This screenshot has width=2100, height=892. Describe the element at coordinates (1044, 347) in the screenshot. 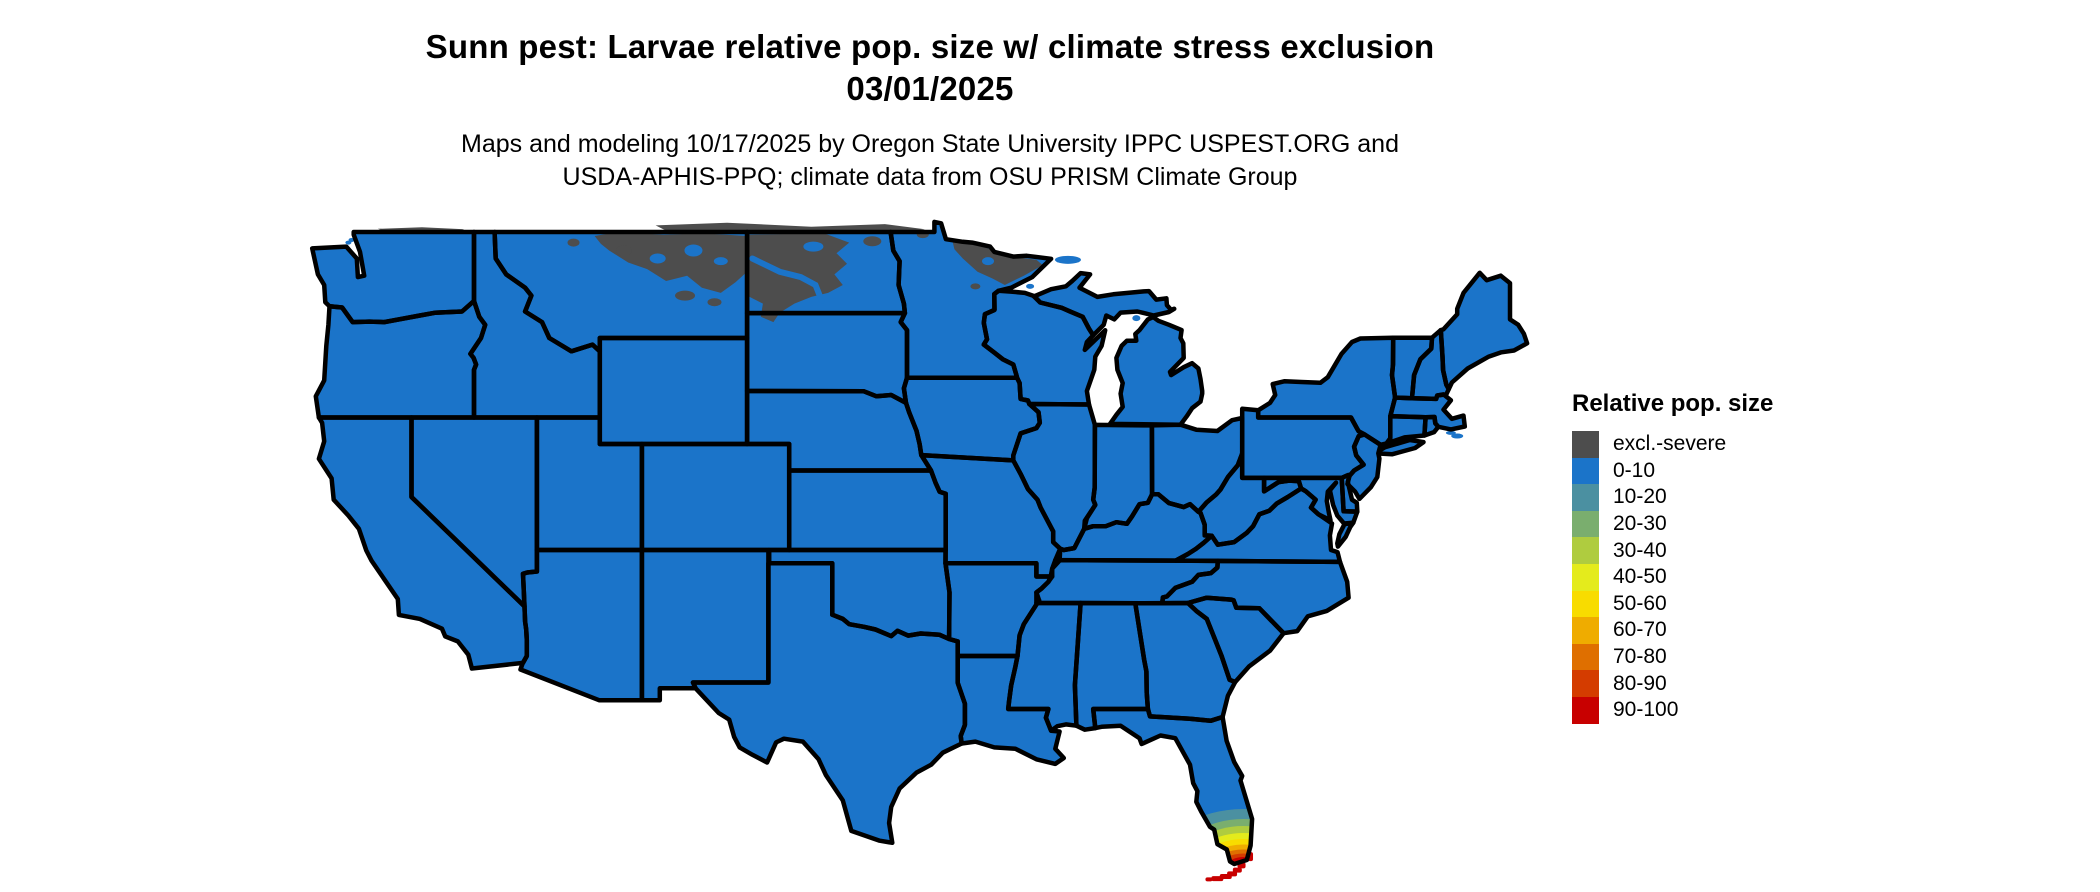

I see `state-wi` at that location.